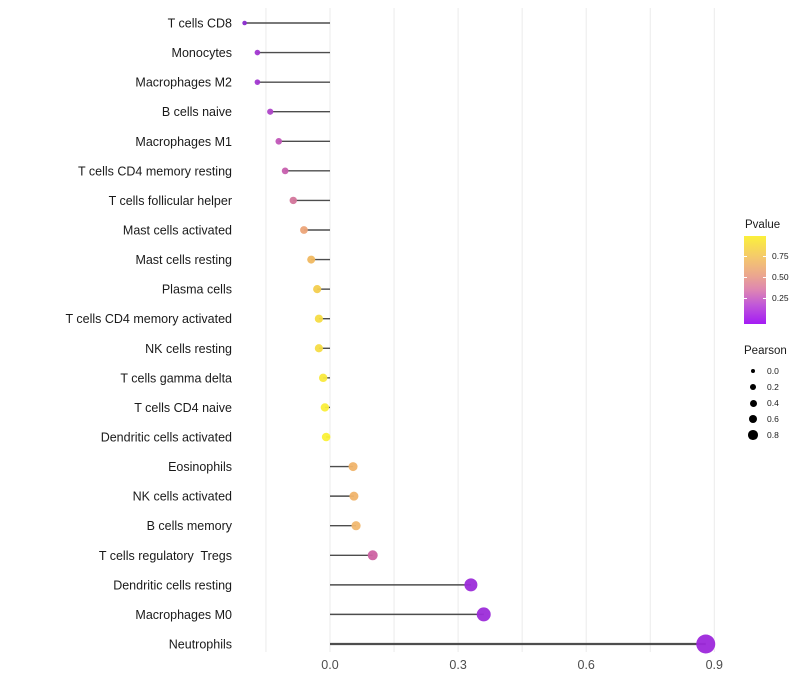 The width and height of the screenshot is (800, 700). I want to click on category-label: Macrophages M1, so click(183, 142).